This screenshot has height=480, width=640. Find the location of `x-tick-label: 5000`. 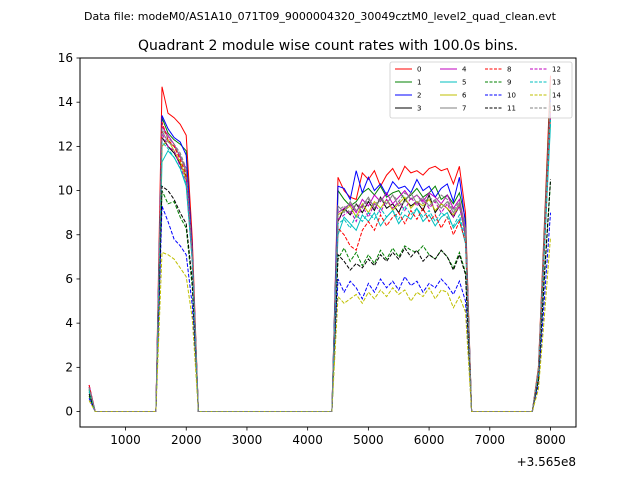

x-tick-label: 5000 is located at coordinates (368, 440).